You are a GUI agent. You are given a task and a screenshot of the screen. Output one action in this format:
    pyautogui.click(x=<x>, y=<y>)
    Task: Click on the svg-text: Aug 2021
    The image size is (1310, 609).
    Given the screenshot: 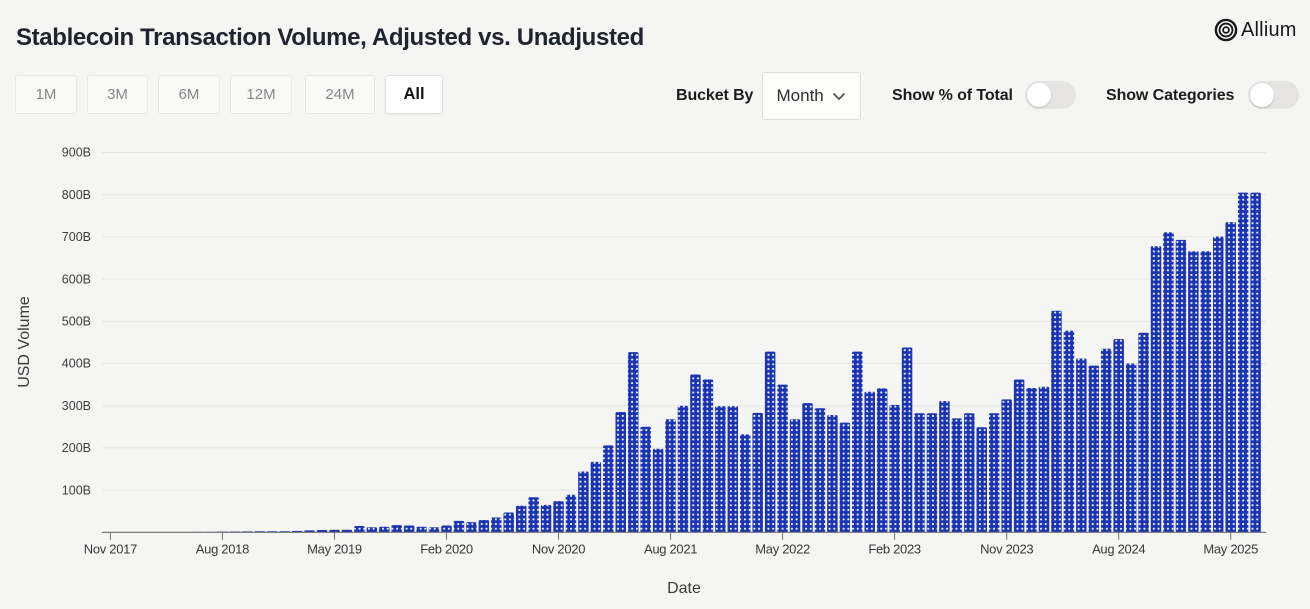 What is the action you would take?
    pyautogui.click(x=670, y=548)
    